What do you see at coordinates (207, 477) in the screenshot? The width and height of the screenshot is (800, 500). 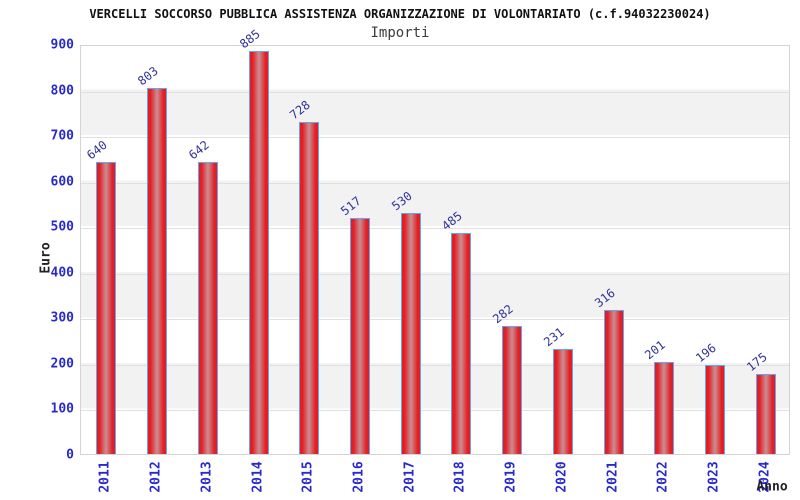 I see `x-axis-tick-label: 2013` at bounding box center [207, 477].